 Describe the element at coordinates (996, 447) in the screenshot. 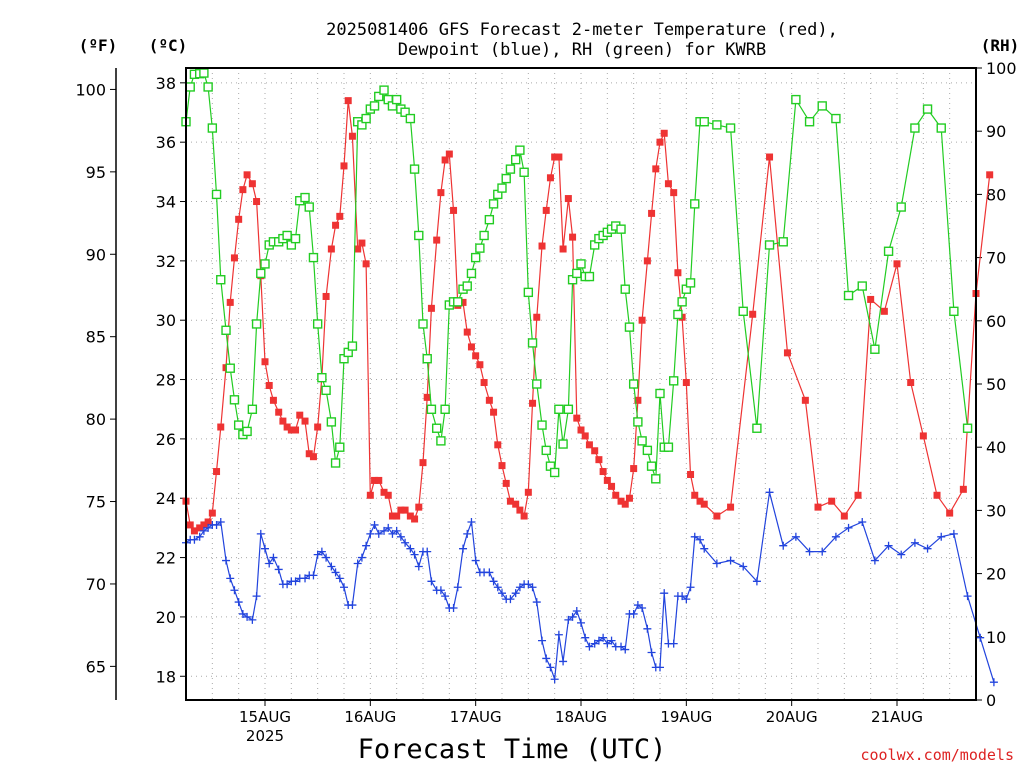

I see `rh-tick-label: 40` at that location.